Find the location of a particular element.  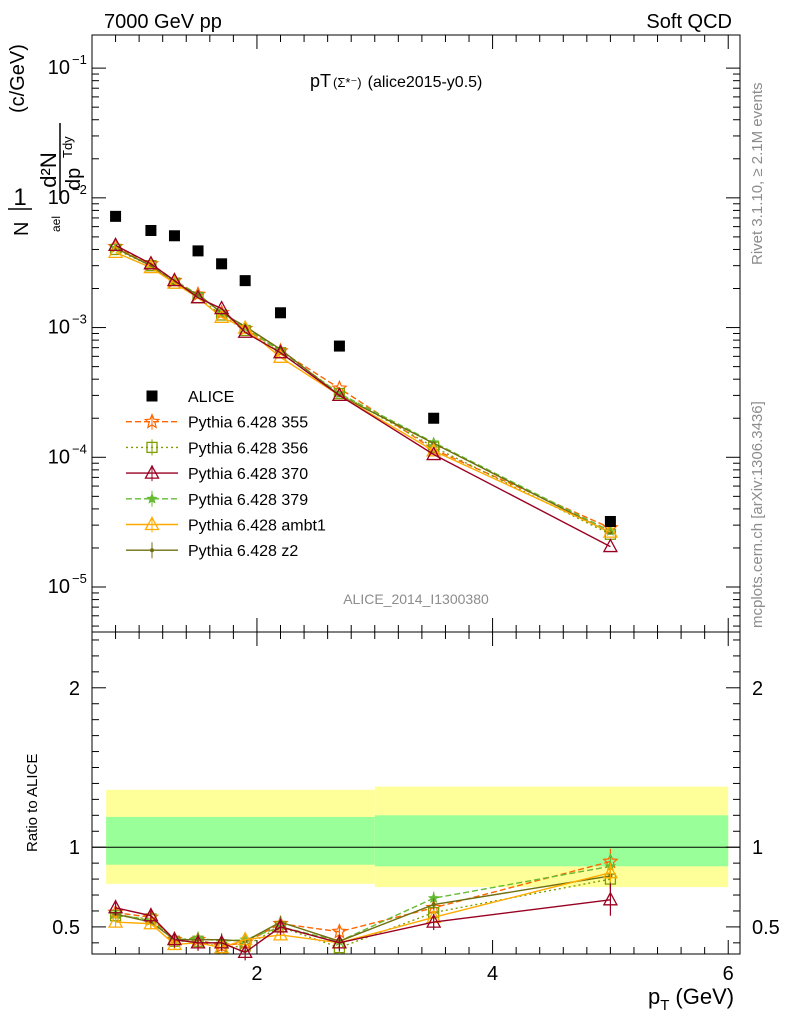

x-axis-label-unit: (GeV) is located at coordinates (704, 996).